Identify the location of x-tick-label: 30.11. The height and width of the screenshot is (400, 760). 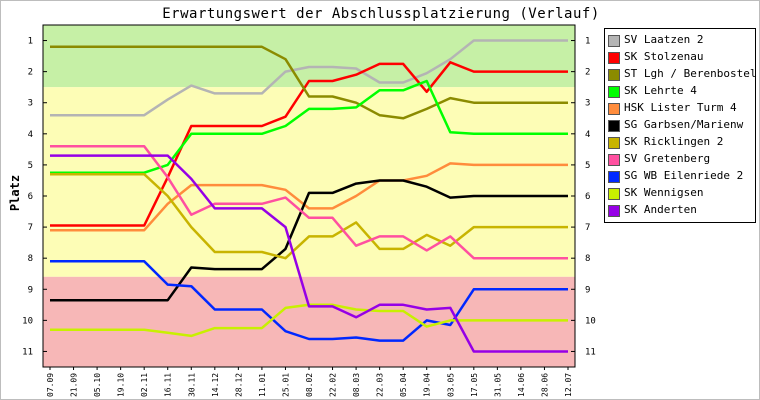
(191, 385).